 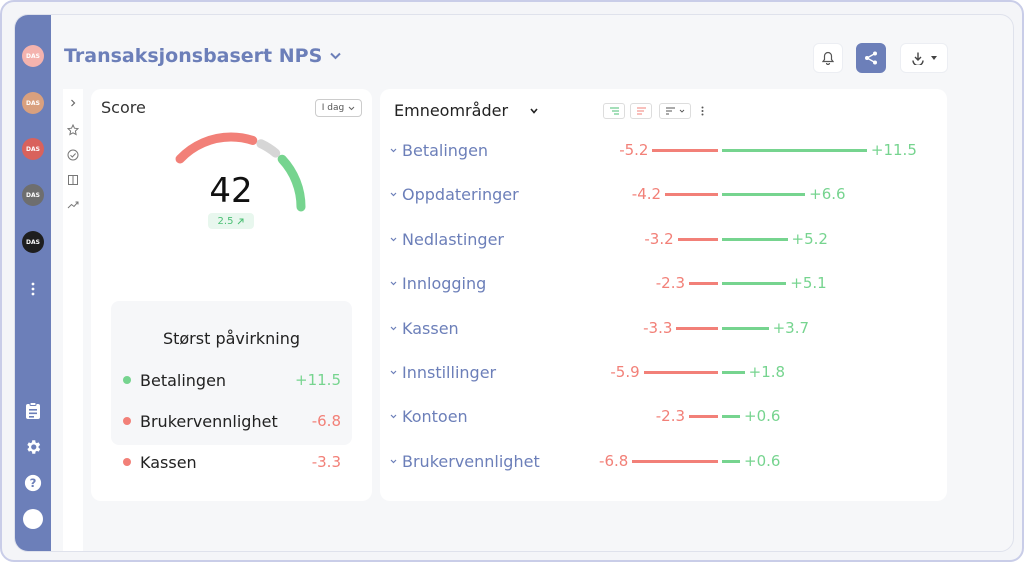 What do you see at coordinates (439, 150) in the screenshot?
I see `topic-name: Betalingen` at bounding box center [439, 150].